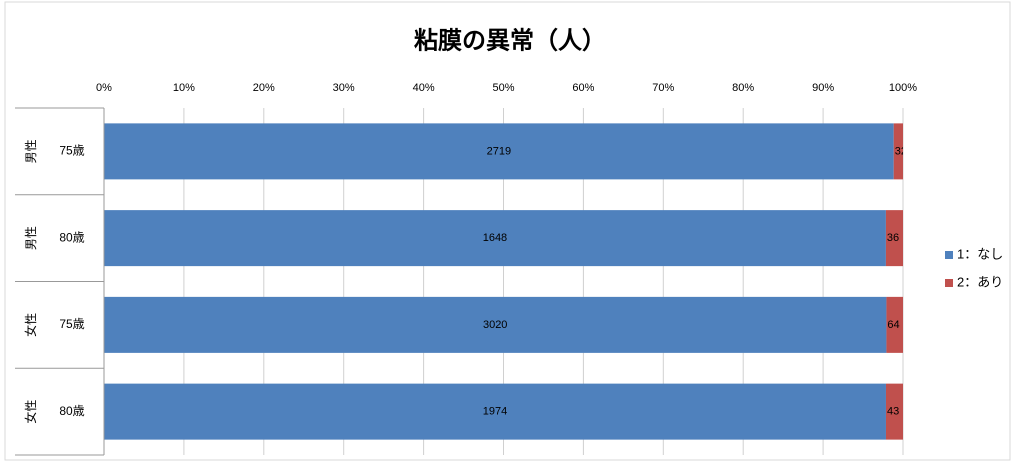  I want to click on data-label: 2719, so click(499, 151).